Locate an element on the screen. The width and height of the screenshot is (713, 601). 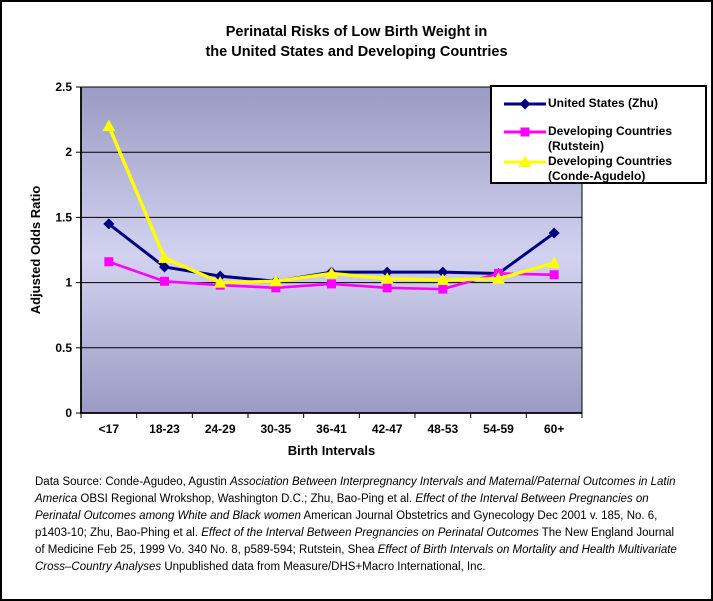
y-tick-labels: 0 0.5 1 1.5 2 2.5 is located at coordinates (63, 250).